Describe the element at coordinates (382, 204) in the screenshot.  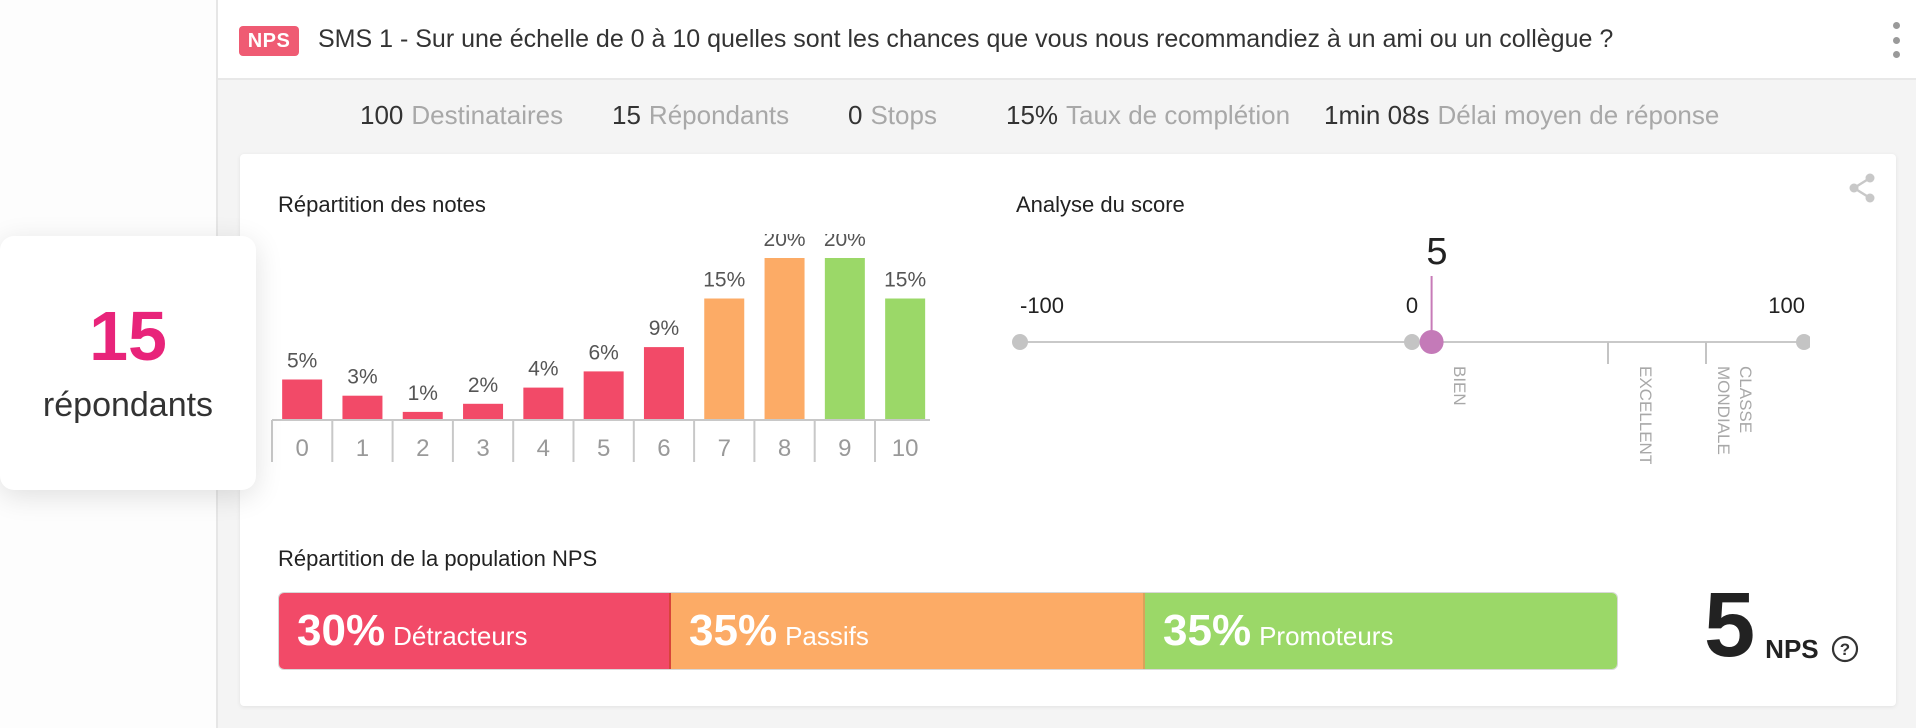
I see `distribution-title: Répartition des notes` at that location.